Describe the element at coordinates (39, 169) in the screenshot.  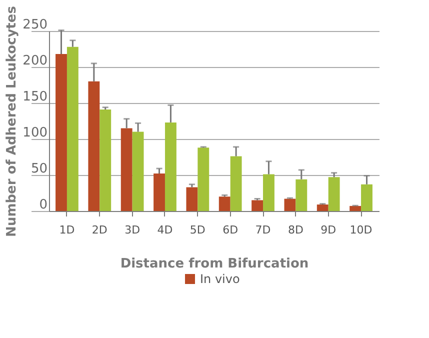
I see `y-tick-label: 50` at that location.